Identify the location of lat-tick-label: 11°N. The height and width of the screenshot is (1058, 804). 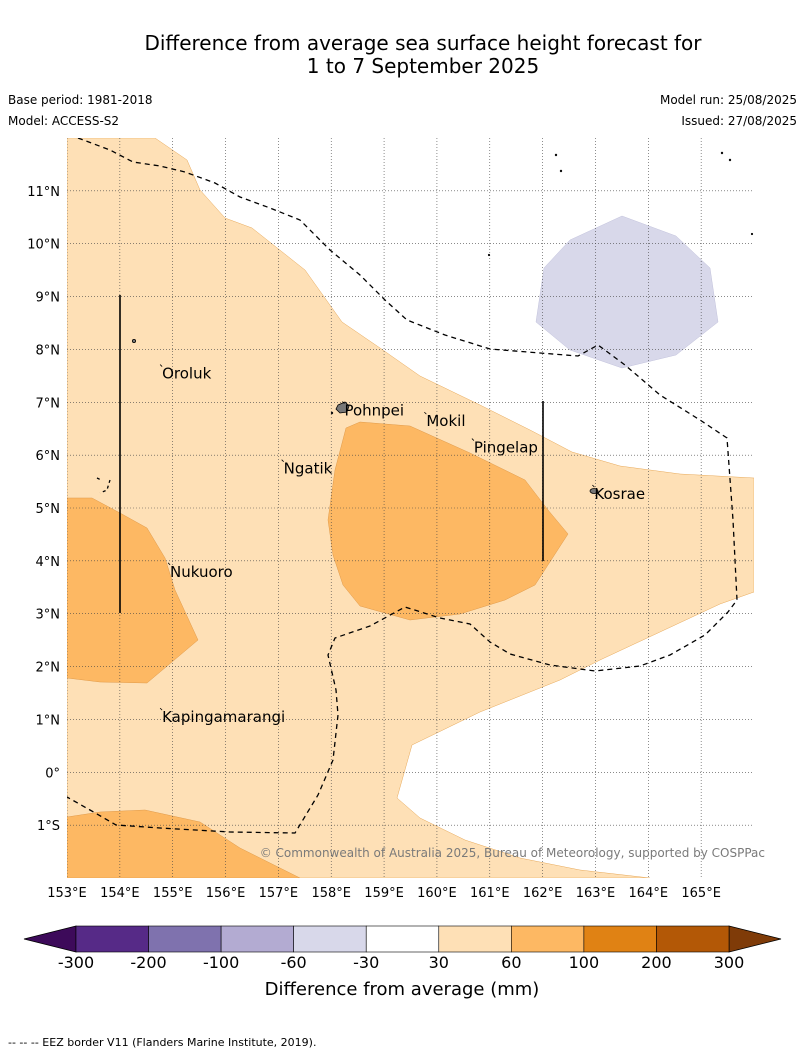
(43, 192).